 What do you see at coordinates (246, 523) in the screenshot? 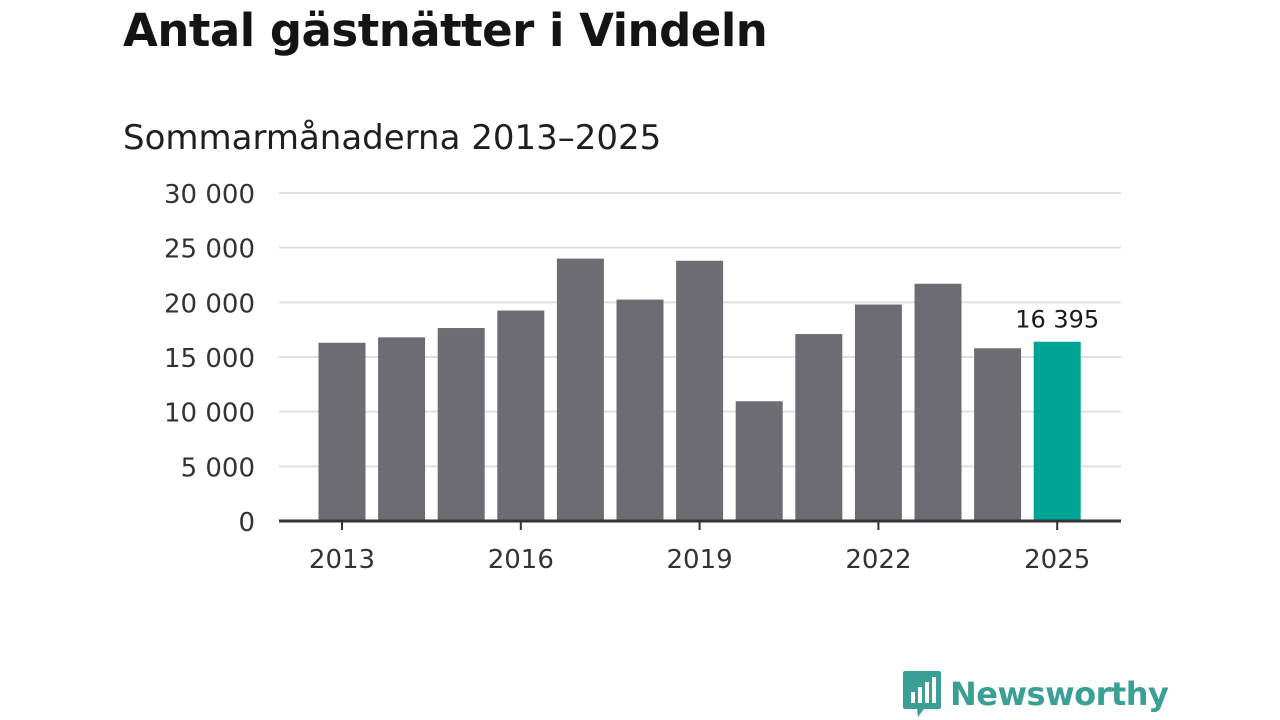
I see `y-tick-label: 0` at bounding box center [246, 523].